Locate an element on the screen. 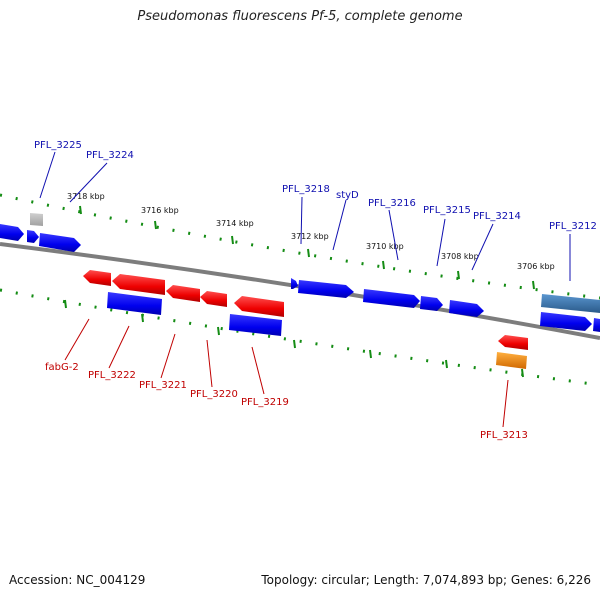 This screenshot has width=600, height=600. inner-forward-genes is located at coordinates (353, 330).